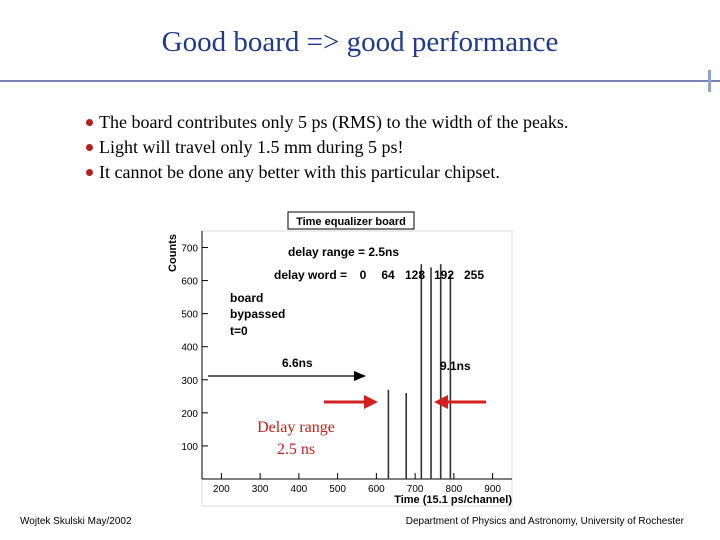  Describe the element at coordinates (357, 484) in the screenshot. I see `x-ticks: 200 300 400 500 600 700 800 900` at that location.